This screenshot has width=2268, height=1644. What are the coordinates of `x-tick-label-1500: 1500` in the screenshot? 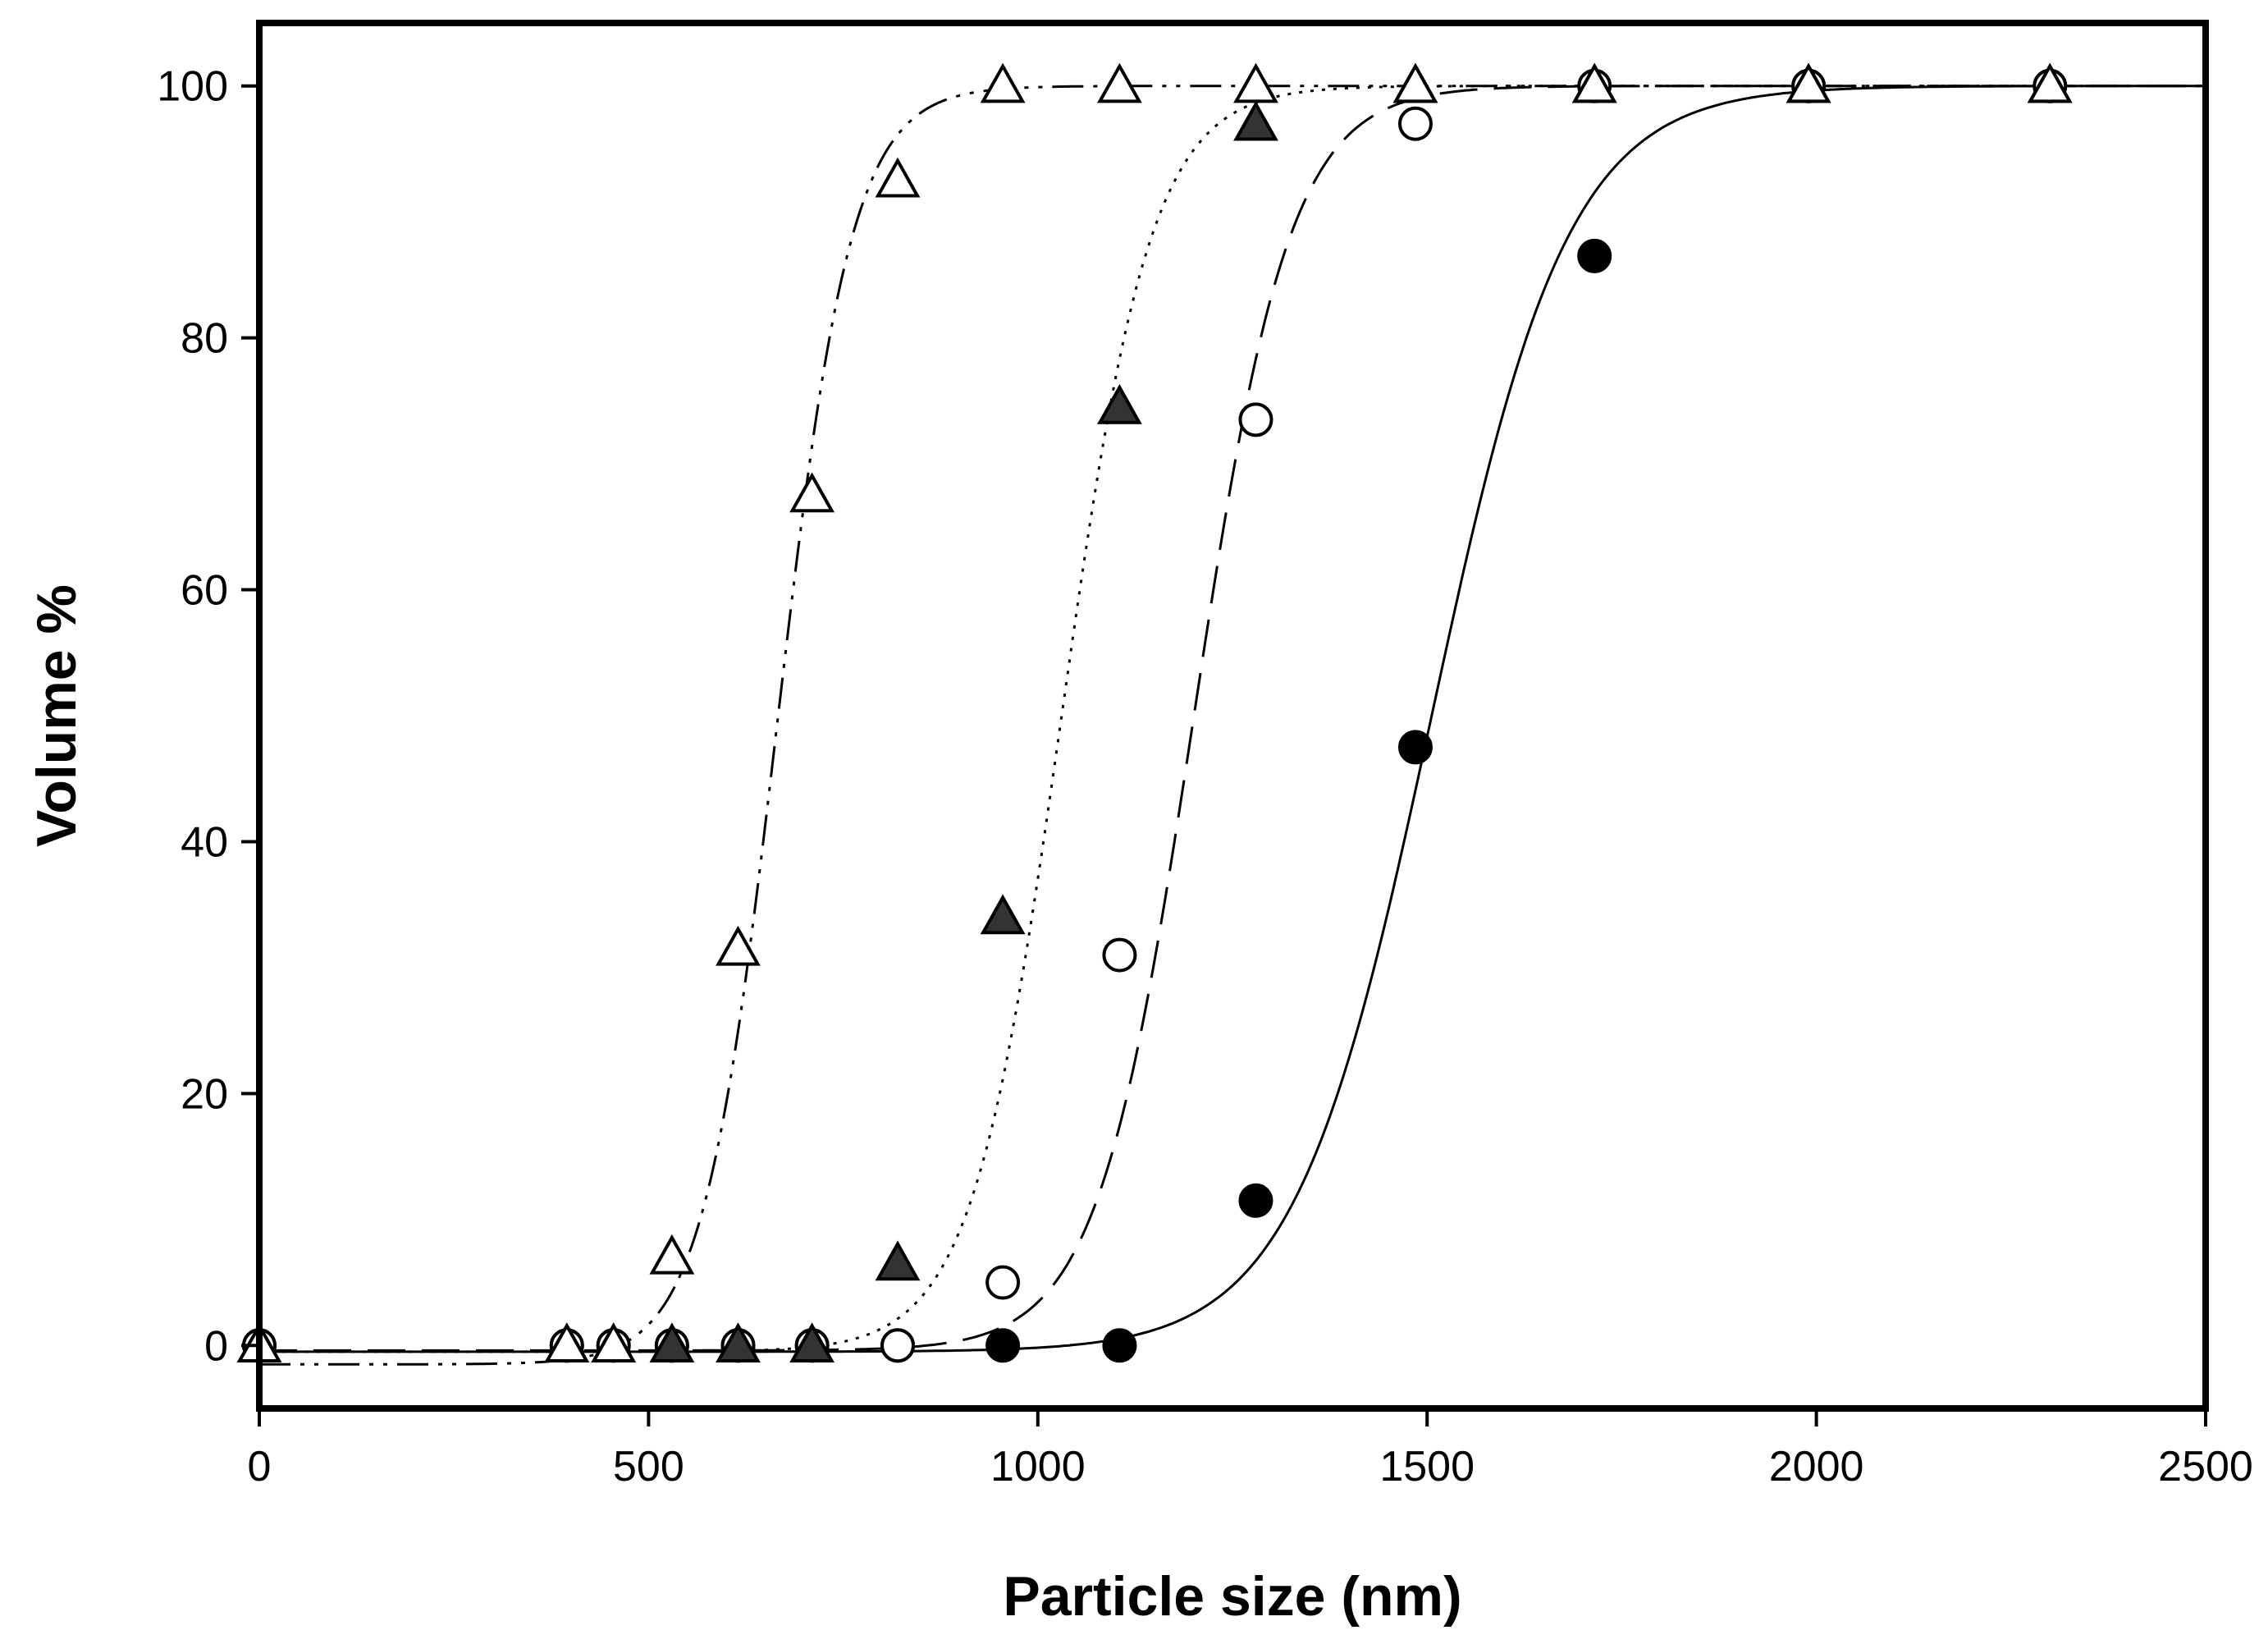 It's located at (1427, 1467).